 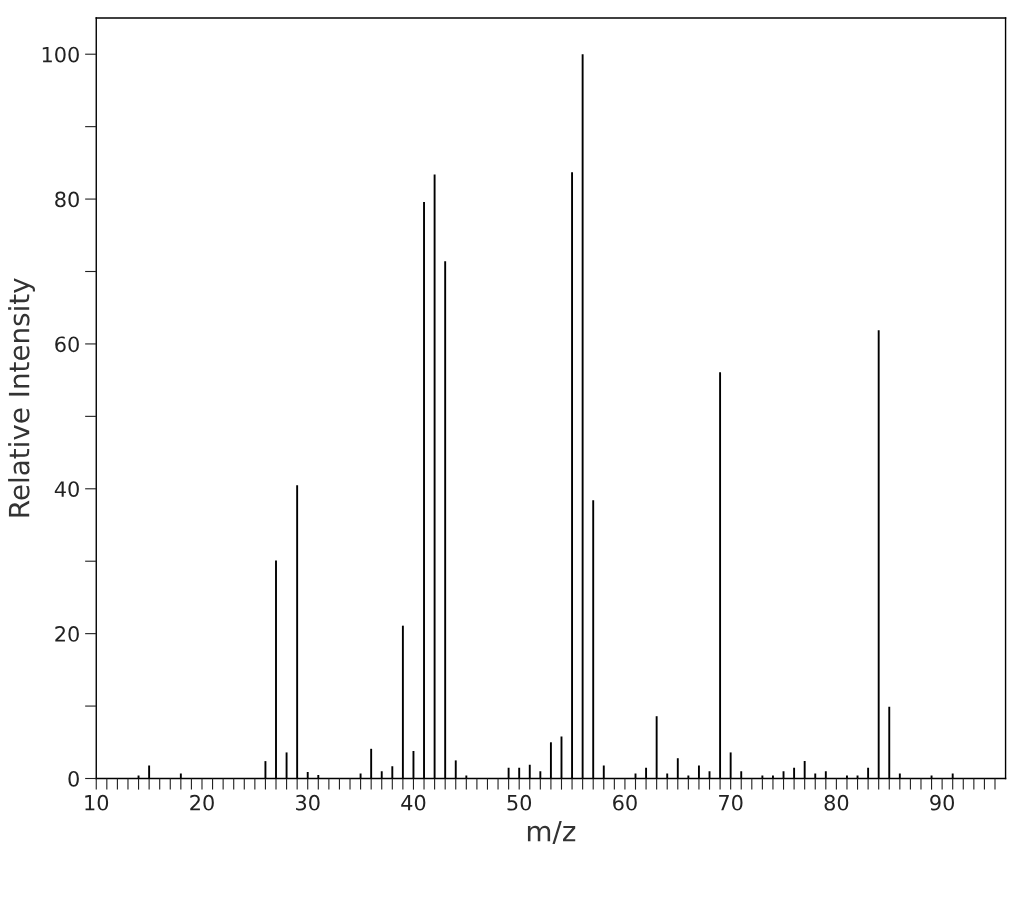 What do you see at coordinates (519, 802) in the screenshot?
I see `x-tick-label: 50` at bounding box center [519, 802].